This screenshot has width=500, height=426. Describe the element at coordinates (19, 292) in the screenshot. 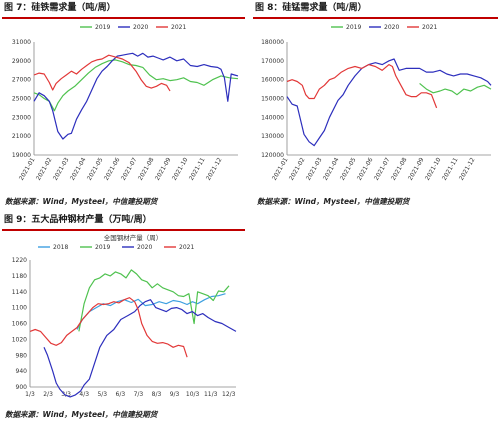

I see `y-tick-label: 1140` at that location.